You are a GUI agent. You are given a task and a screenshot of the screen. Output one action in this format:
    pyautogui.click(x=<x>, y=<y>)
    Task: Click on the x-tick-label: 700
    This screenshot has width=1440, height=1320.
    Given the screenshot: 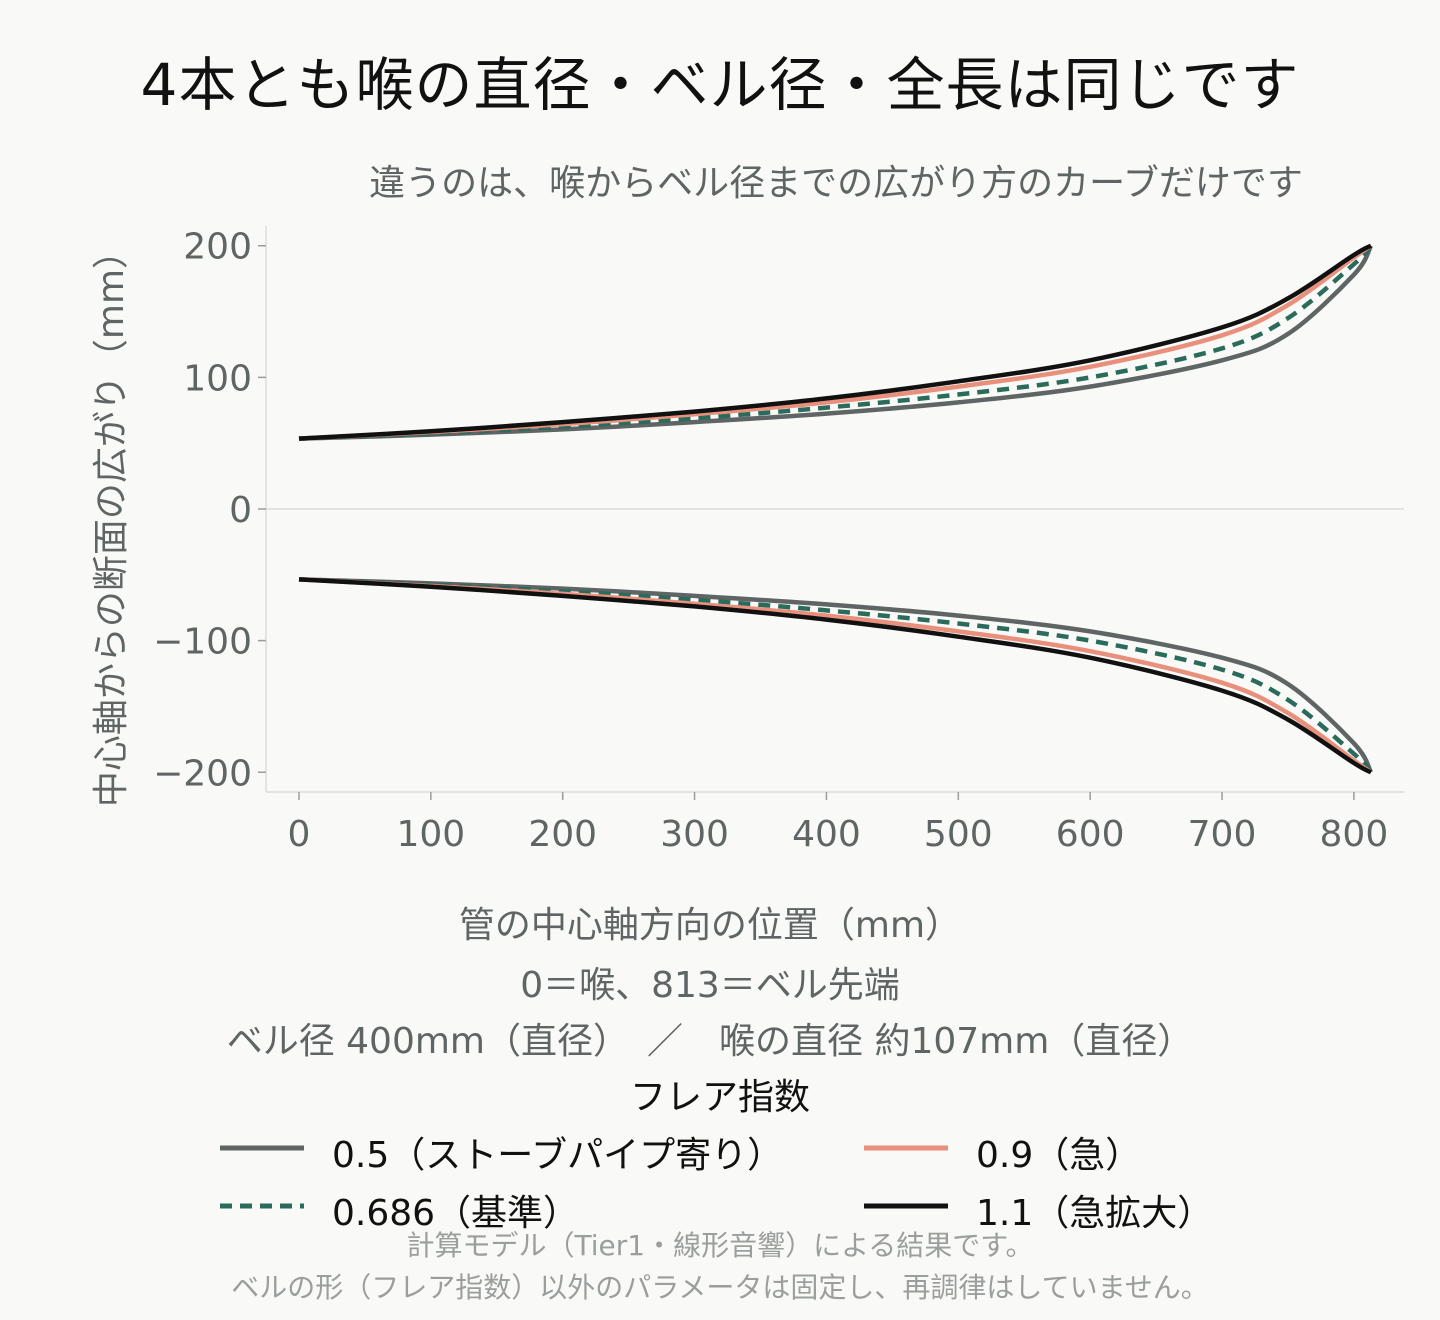 What is the action you would take?
    pyautogui.click(x=1222, y=834)
    